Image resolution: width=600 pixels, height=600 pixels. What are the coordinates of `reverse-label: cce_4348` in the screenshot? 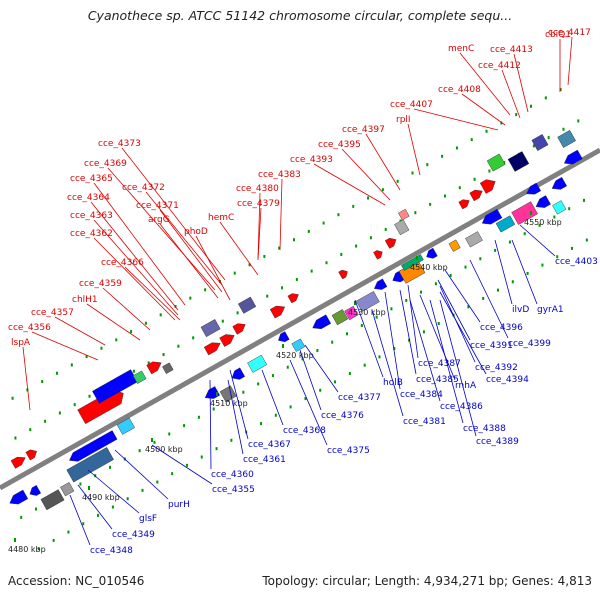 It's located at (111, 551).